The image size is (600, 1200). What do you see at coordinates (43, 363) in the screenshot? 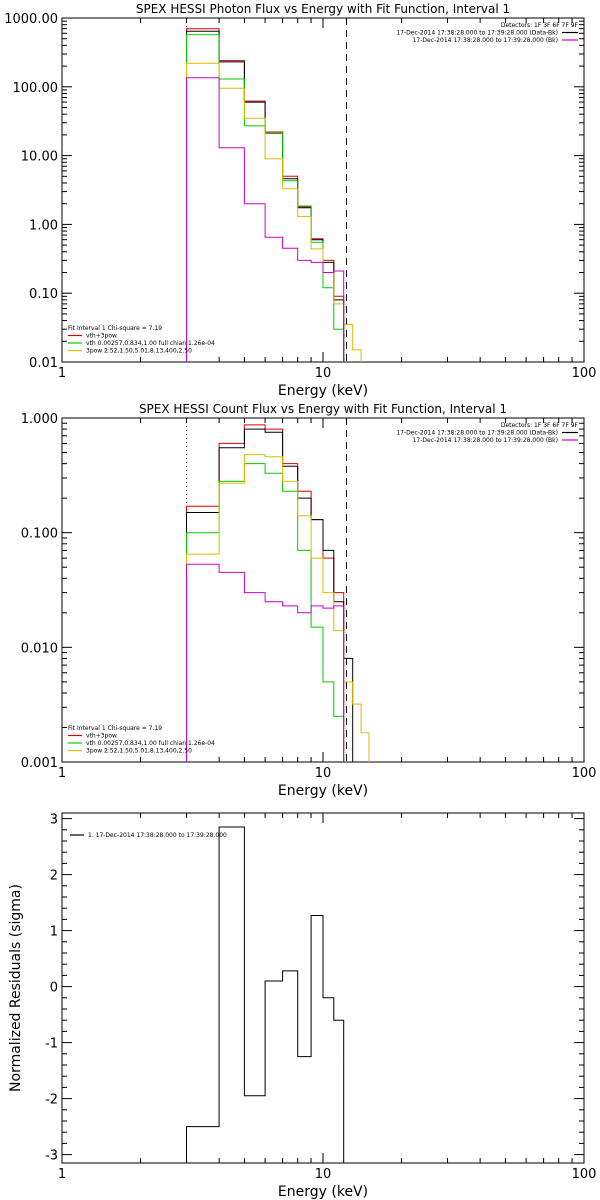
I see `y-tick-label: 0.01` at bounding box center [43, 363].